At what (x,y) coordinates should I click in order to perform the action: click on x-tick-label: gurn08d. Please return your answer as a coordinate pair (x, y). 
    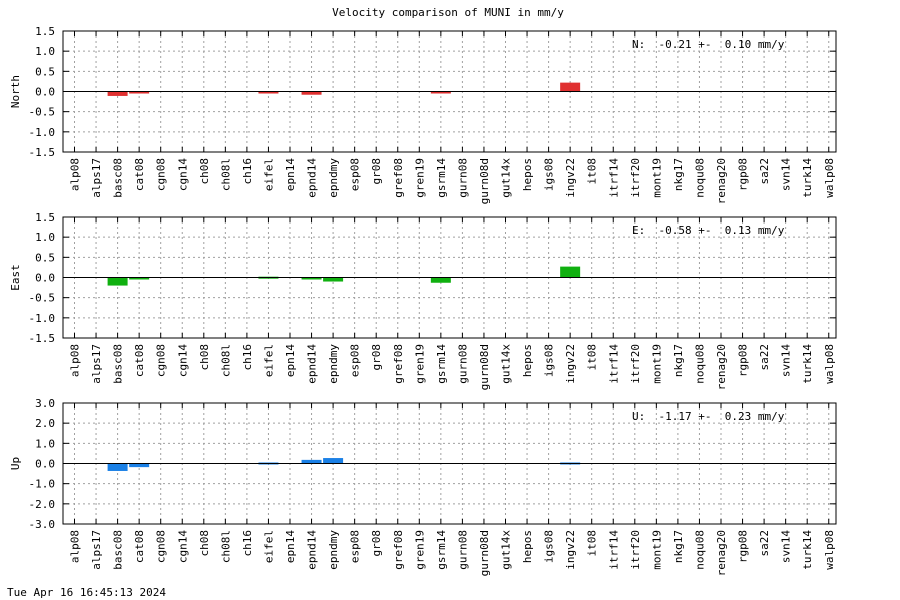
    Looking at the image, I should click on (484, 367).